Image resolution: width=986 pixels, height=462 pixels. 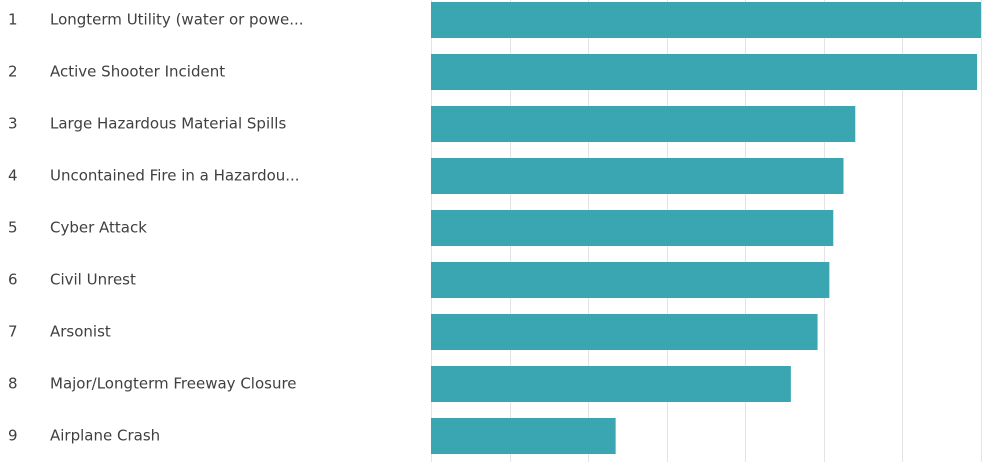 I want to click on rank-number: 1, so click(x=13, y=20).